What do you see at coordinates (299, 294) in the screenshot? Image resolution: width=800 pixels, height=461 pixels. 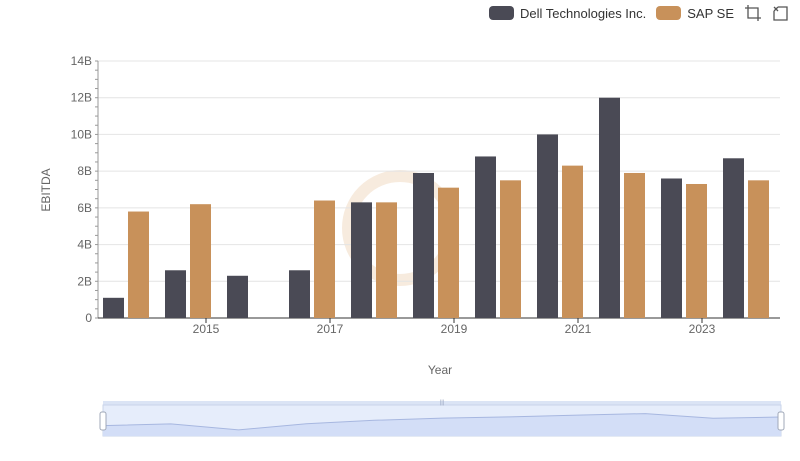 I see `bar-dell-2017` at bounding box center [299, 294].